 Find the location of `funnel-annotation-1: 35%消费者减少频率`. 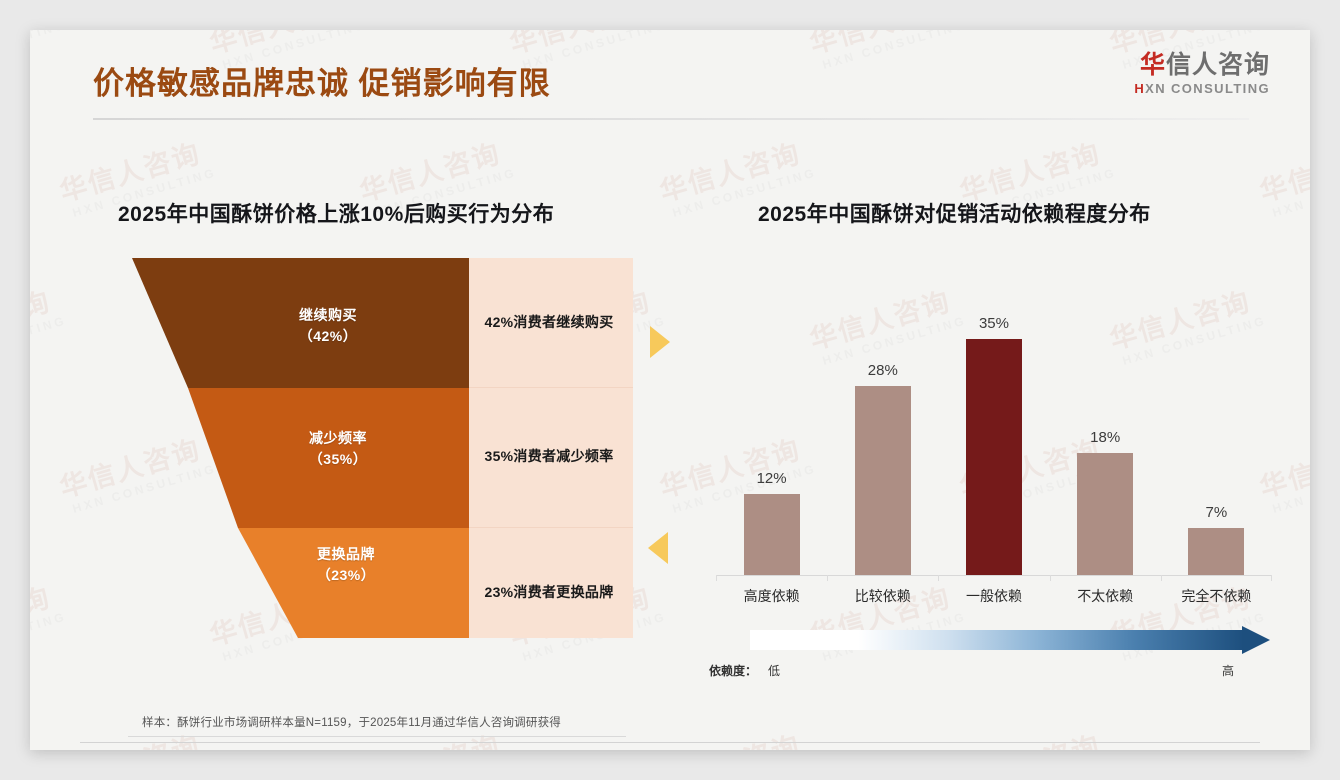

funnel-annotation-1: 35%消费者减少频率 is located at coordinates (549, 456).